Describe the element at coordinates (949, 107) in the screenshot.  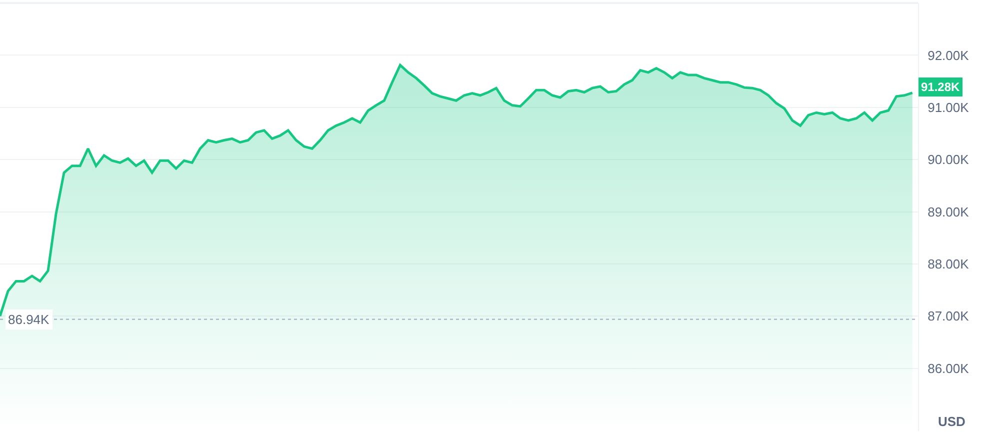
I see `y-tick-label: 91.00K` at that location.